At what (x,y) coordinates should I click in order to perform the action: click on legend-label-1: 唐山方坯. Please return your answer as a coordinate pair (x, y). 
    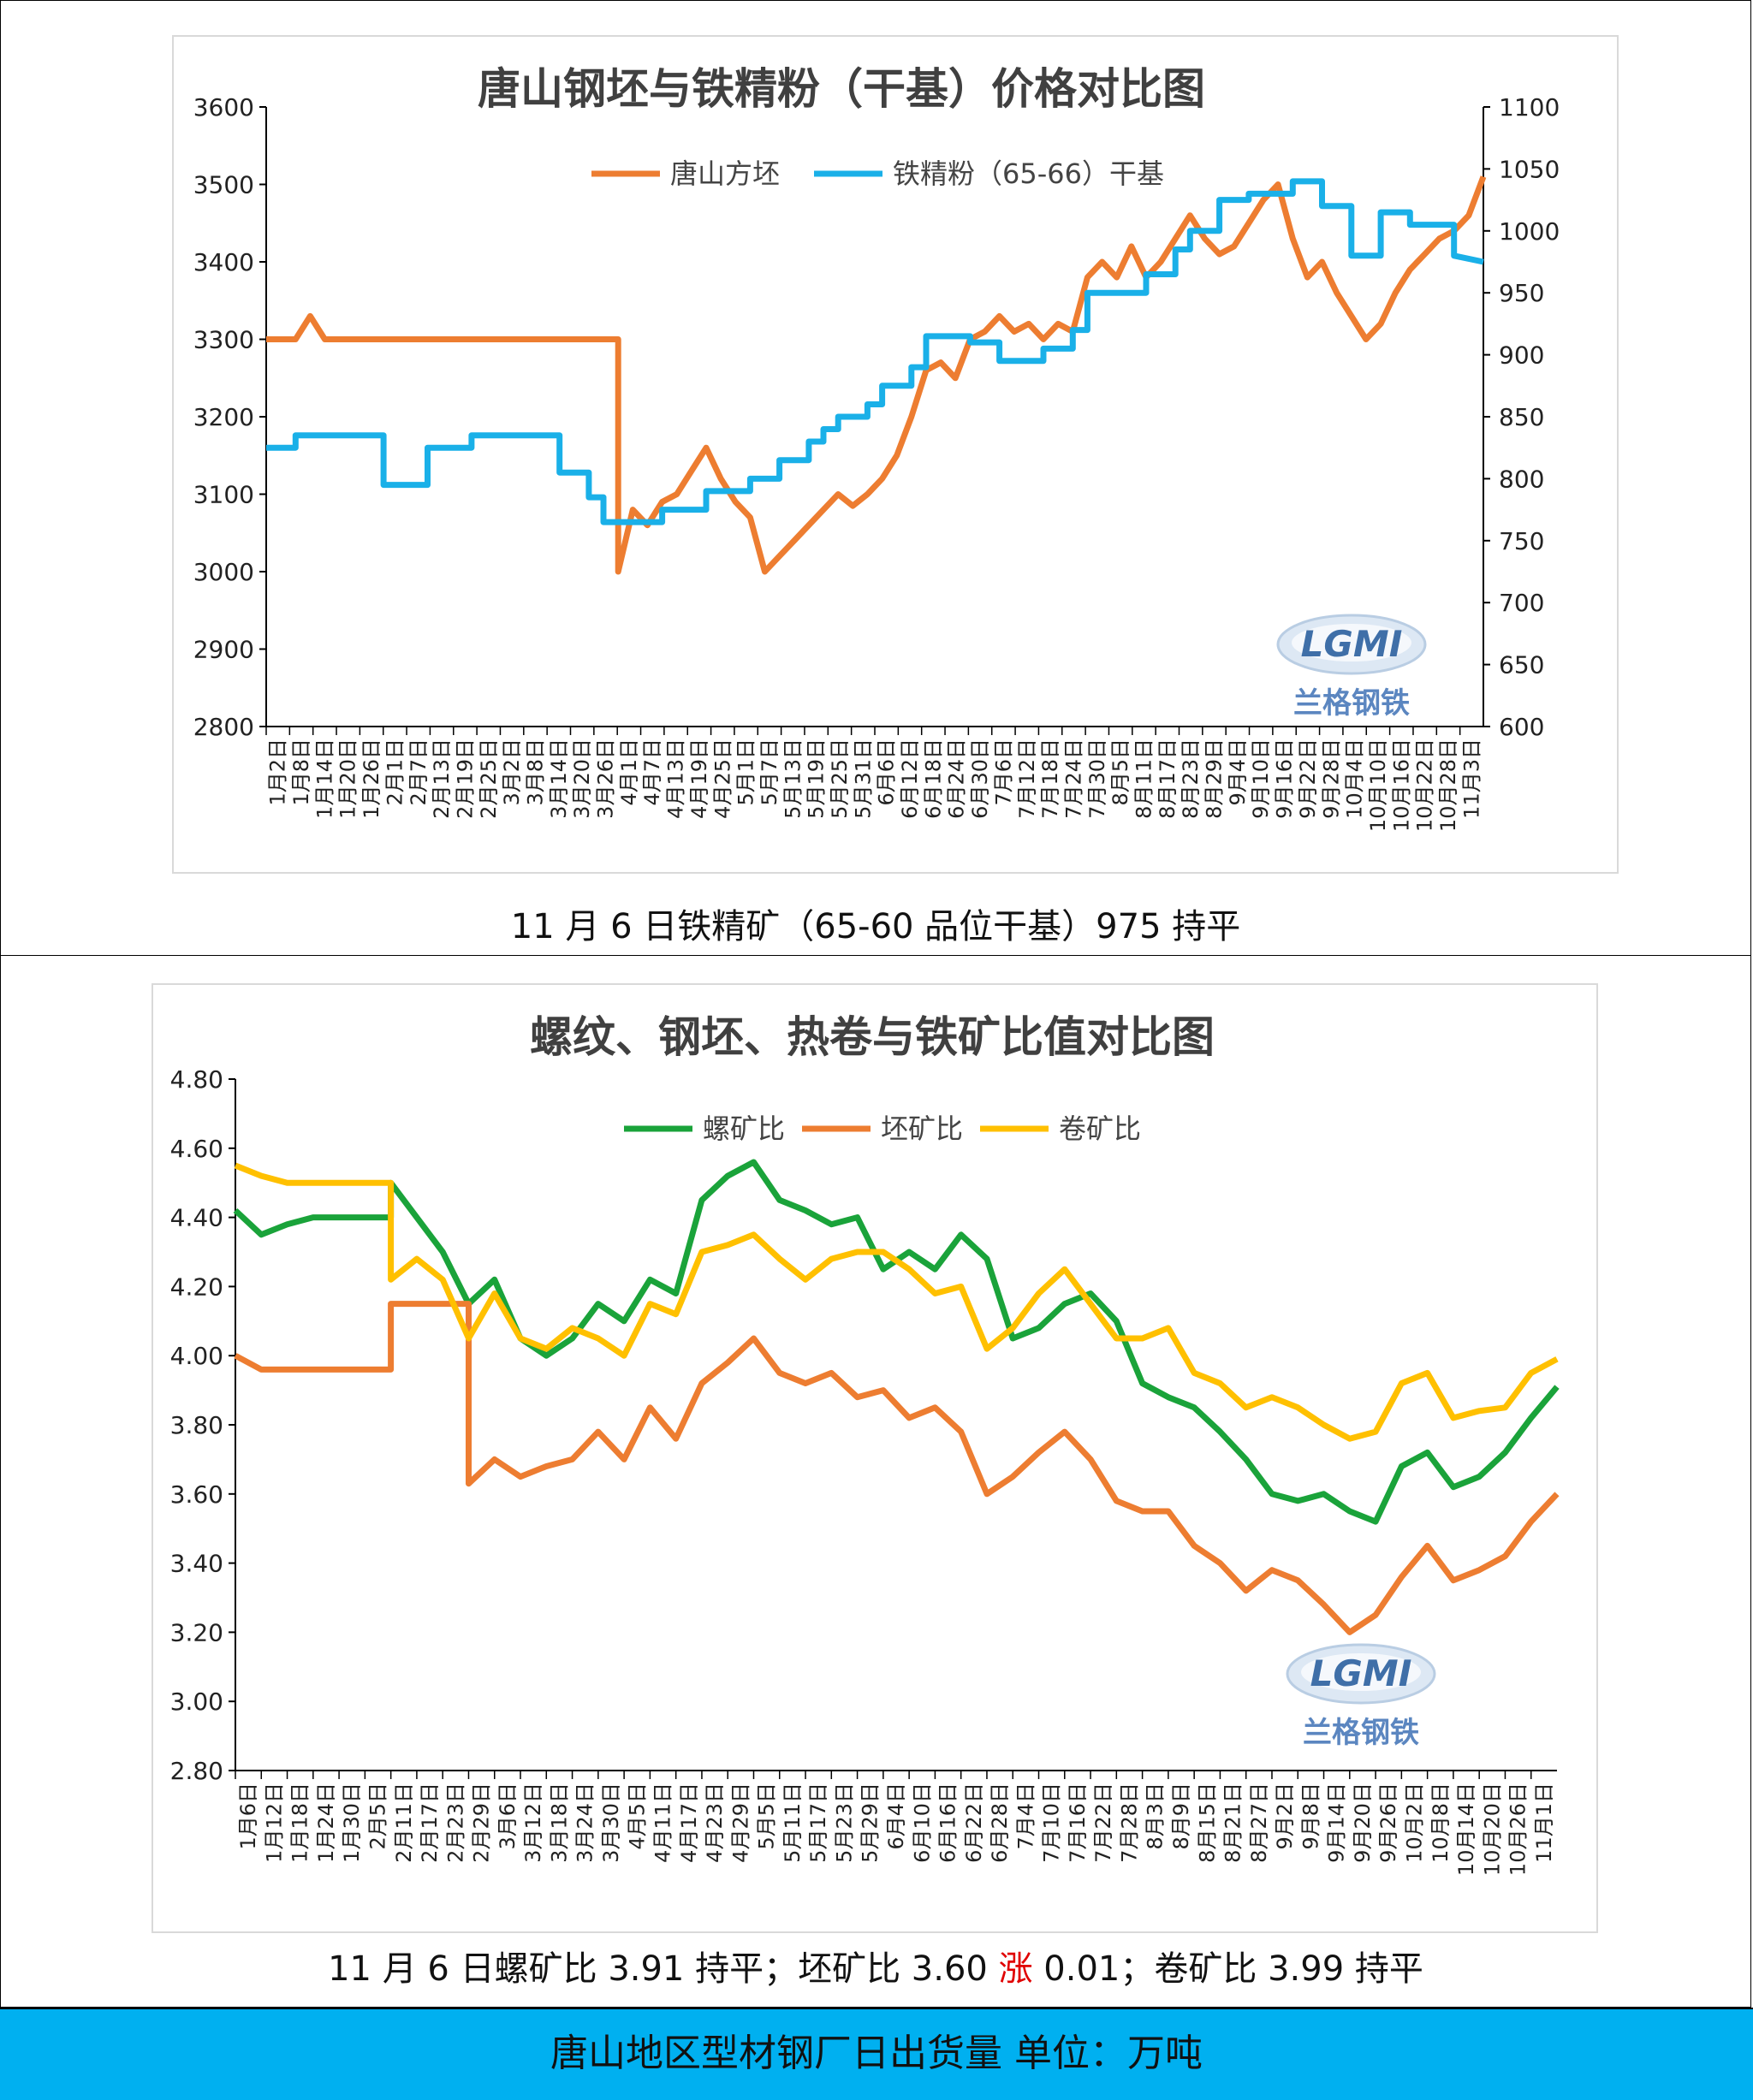
    Looking at the image, I should click on (725, 173).